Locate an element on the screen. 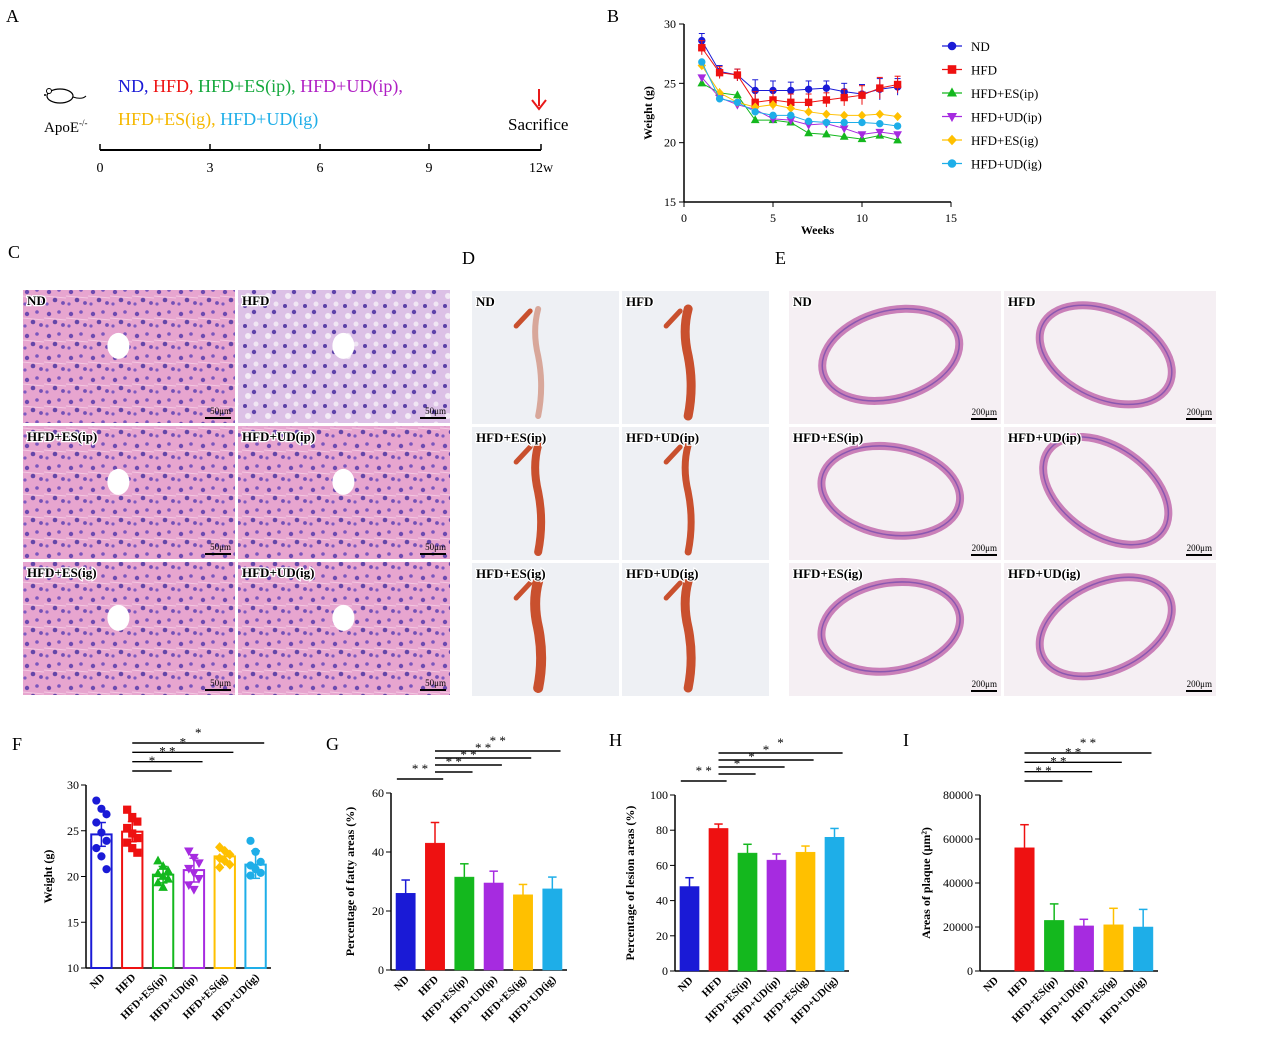 This screenshot has width=1273, height=1050. y-tick-label: 80000 is located at coordinates (958, 795).